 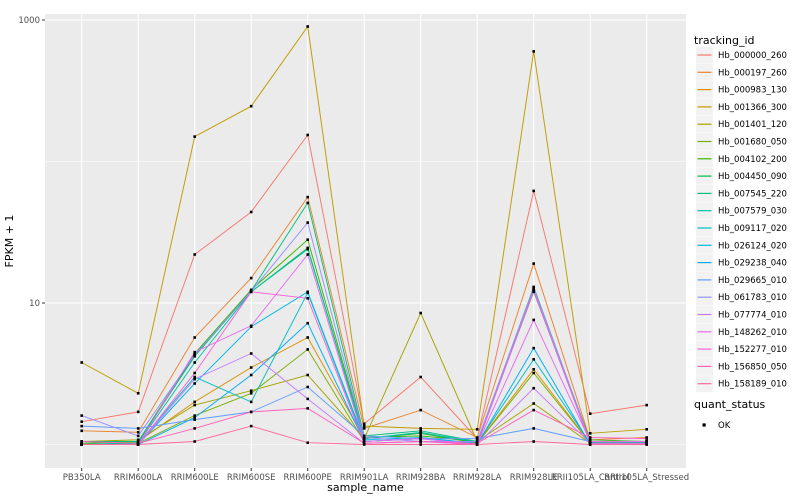 I want to click on legend-item-label: Hb_152277_010, so click(x=752, y=350).